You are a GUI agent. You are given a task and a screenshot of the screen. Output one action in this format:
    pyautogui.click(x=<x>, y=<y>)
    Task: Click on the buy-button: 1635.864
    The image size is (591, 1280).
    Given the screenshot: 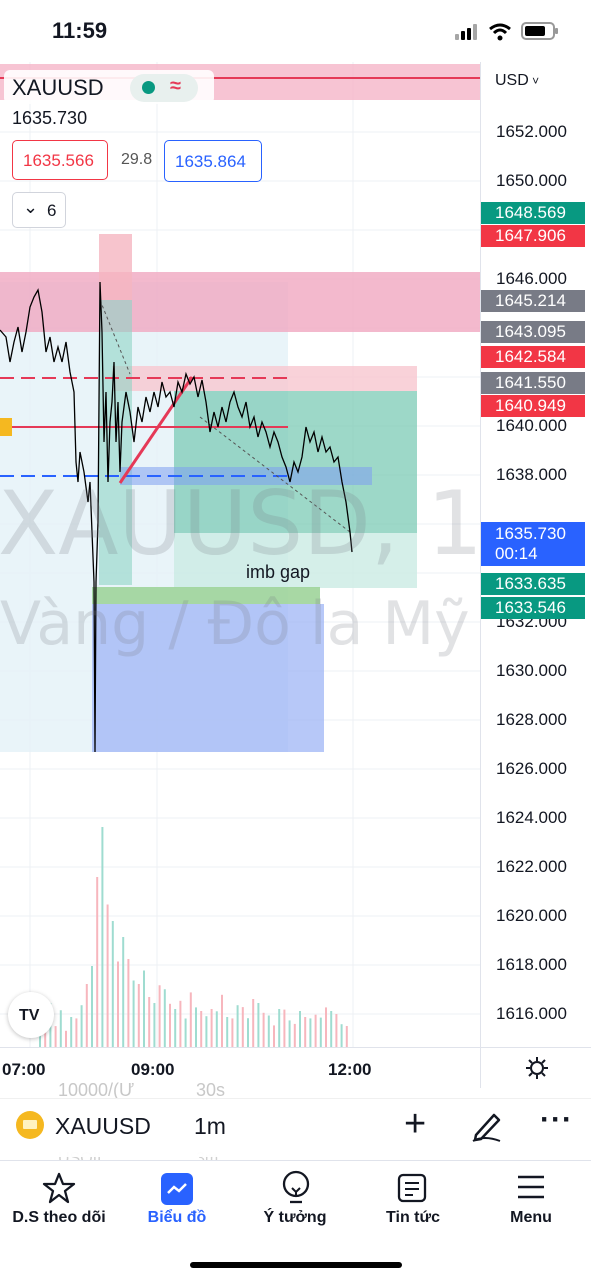 What is the action you would take?
    pyautogui.click(x=213, y=161)
    